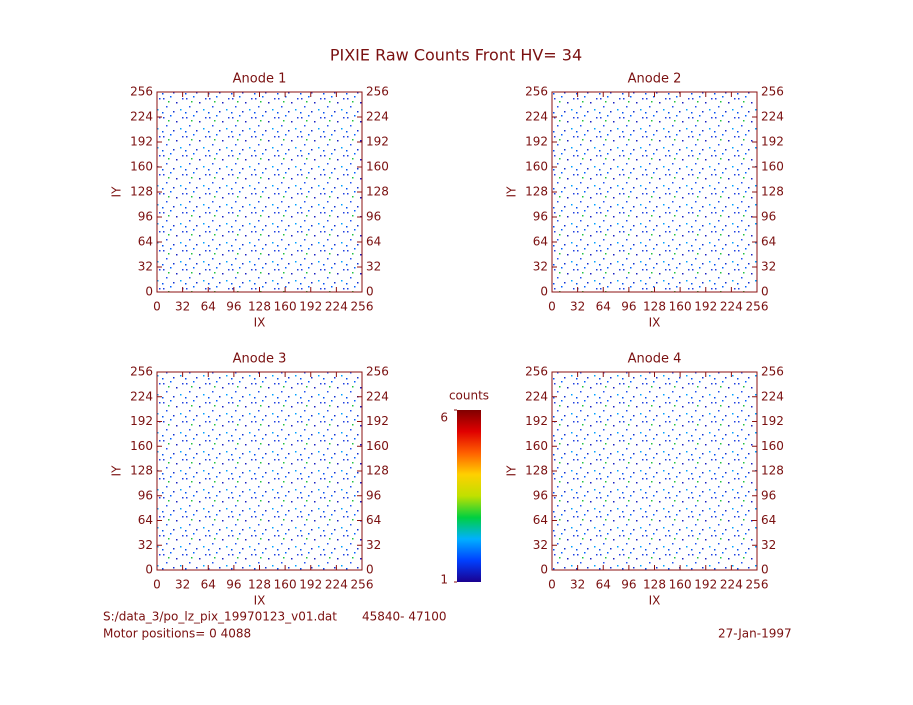 The width and height of the screenshot is (913, 705). I want to click on file-name: S:/data_3/po_lz_pix_19970123_v01.dat, so click(220, 617).